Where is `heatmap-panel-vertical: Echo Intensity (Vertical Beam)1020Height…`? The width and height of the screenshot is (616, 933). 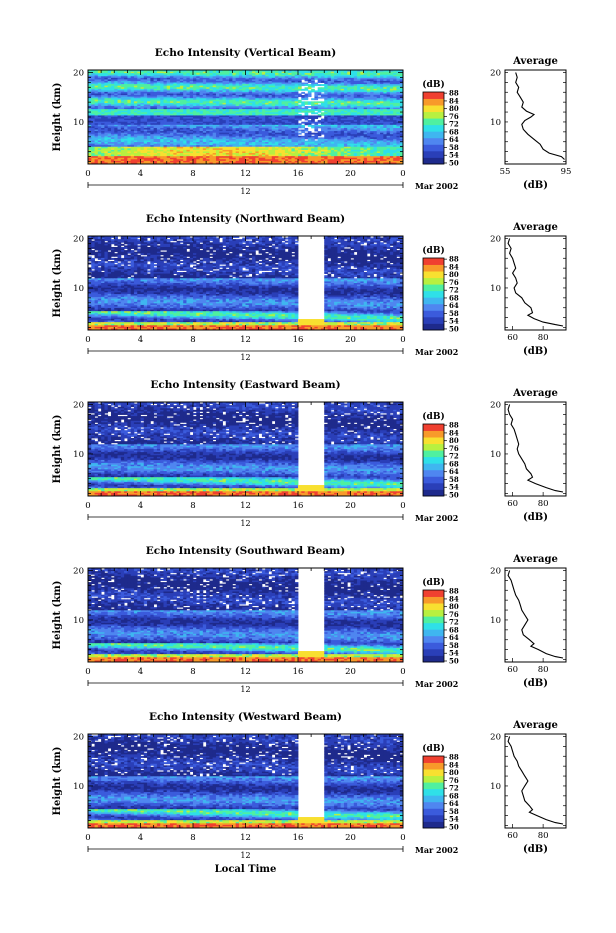 heatmap-panel-vertical: Echo Intensity (Vertical Beam)1020Height… is located at coordinates (311, 121).